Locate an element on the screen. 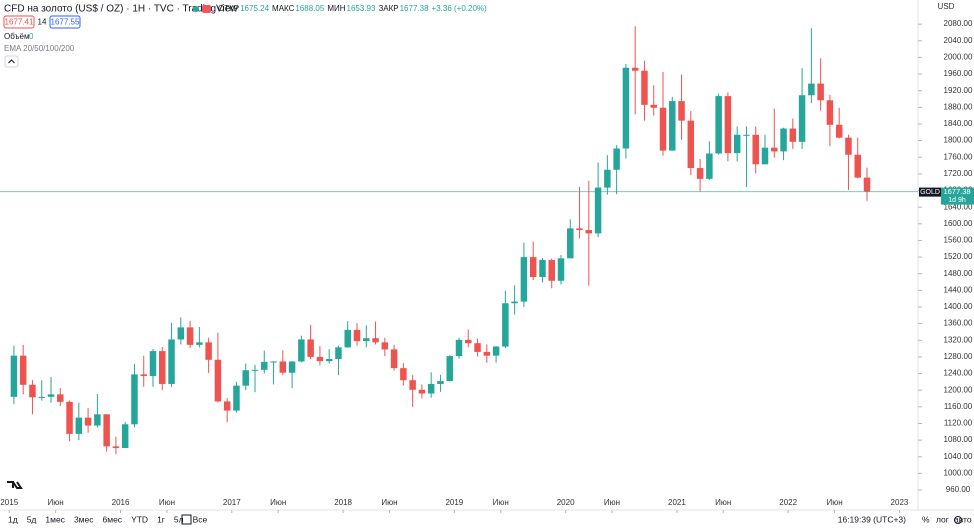 The width and height of the screenshot is (974, 530). bid-box is located at coordinates (19, 22).